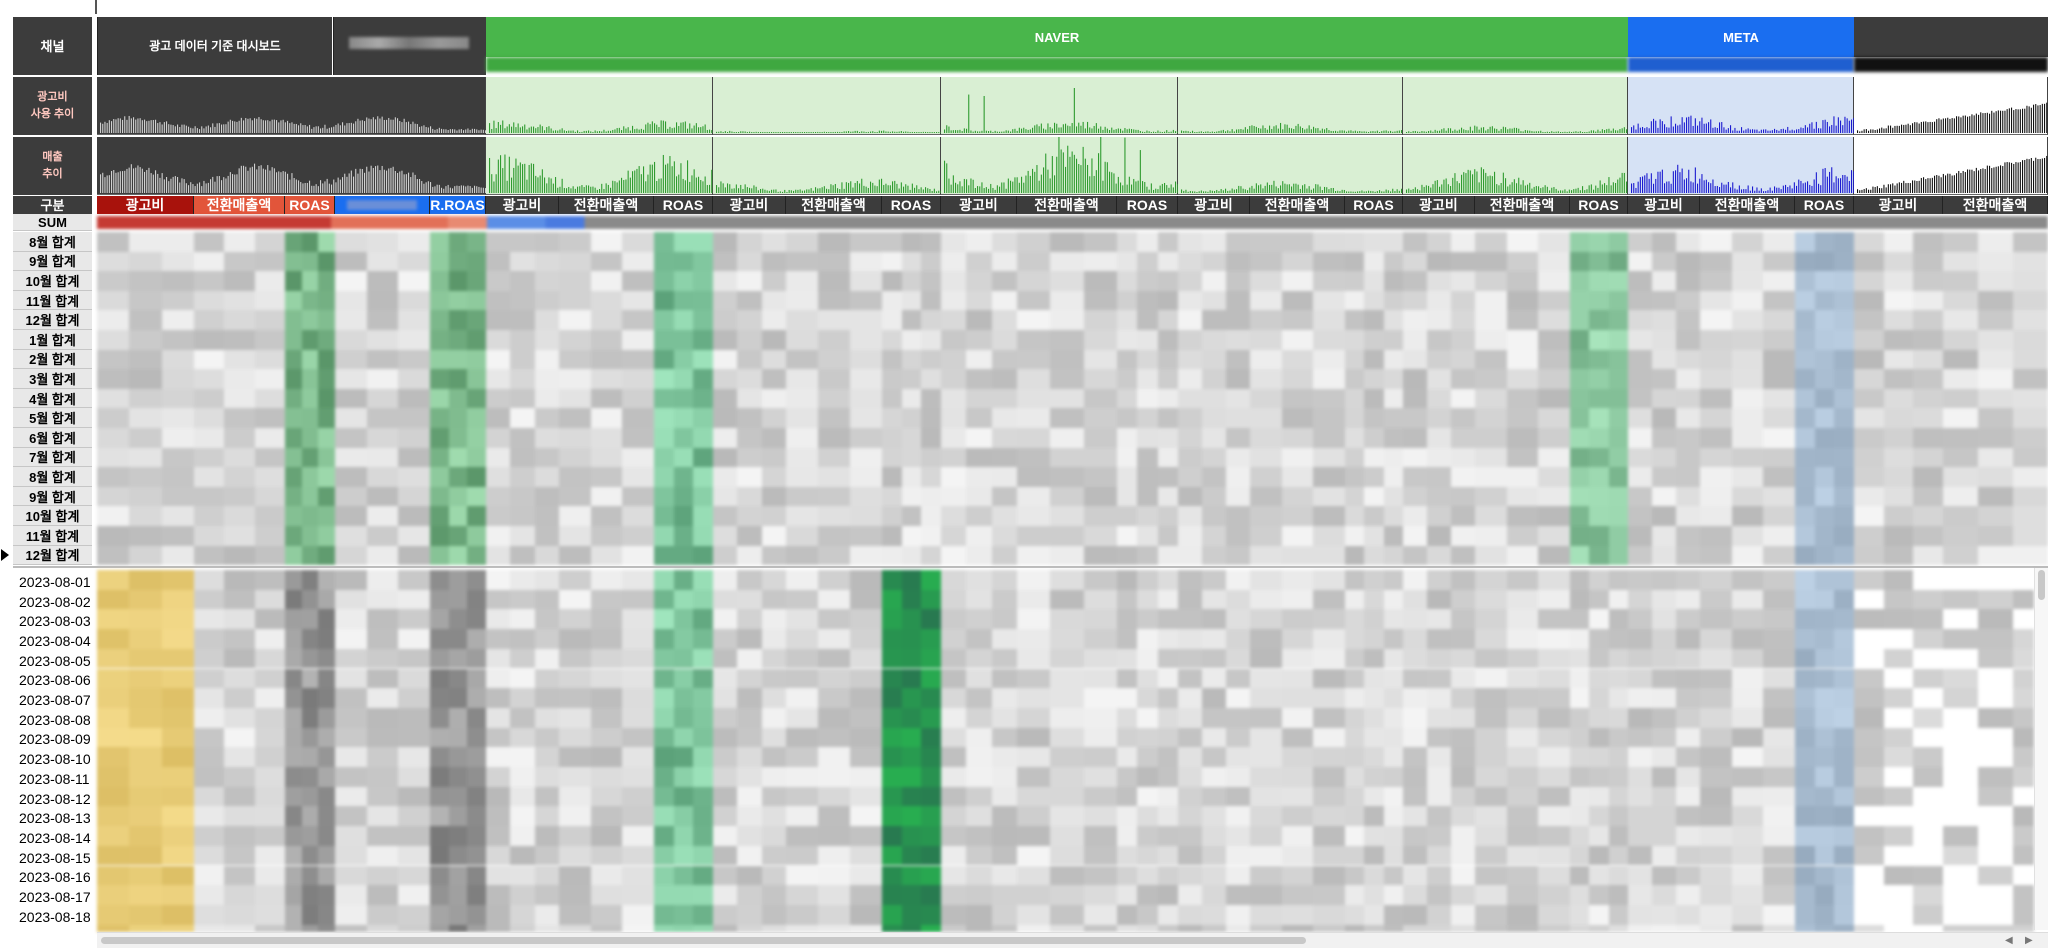  I want to click on col-group4-roas: ROAS, so click(1599, 205).